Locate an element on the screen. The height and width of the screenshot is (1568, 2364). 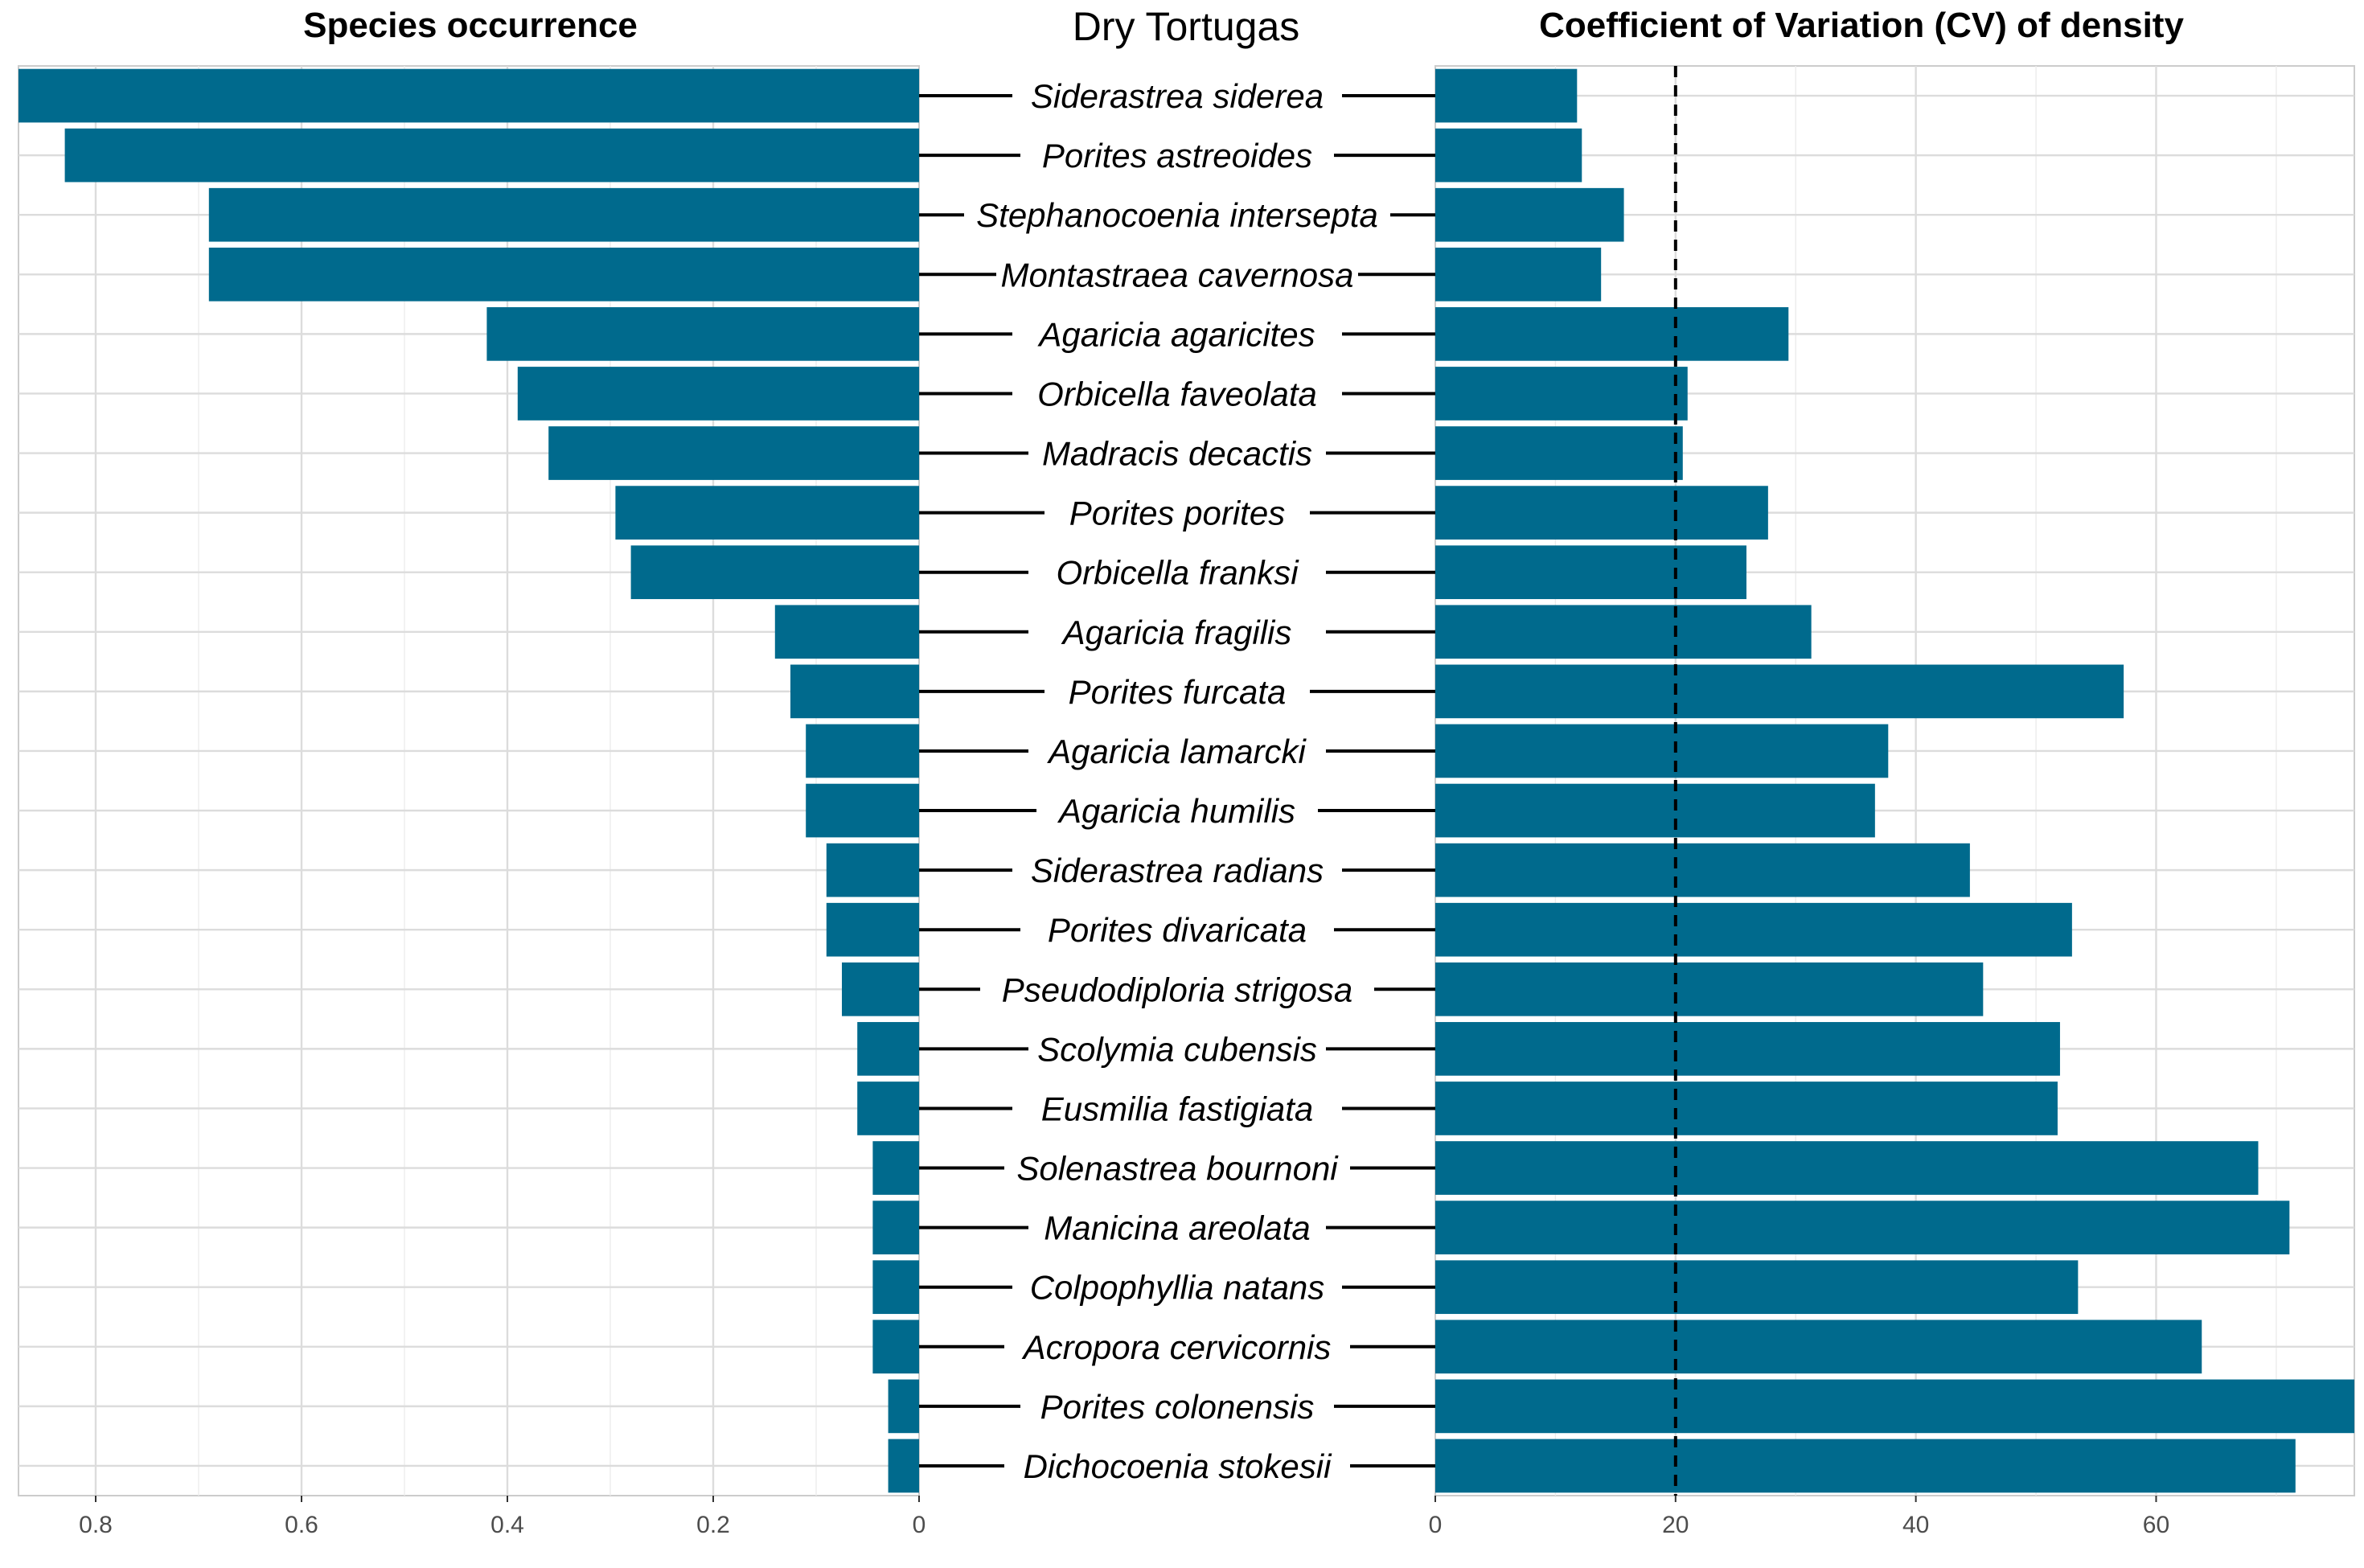
species-label: Eusmilia fastigiata is located at coordinates (1177, 1108).